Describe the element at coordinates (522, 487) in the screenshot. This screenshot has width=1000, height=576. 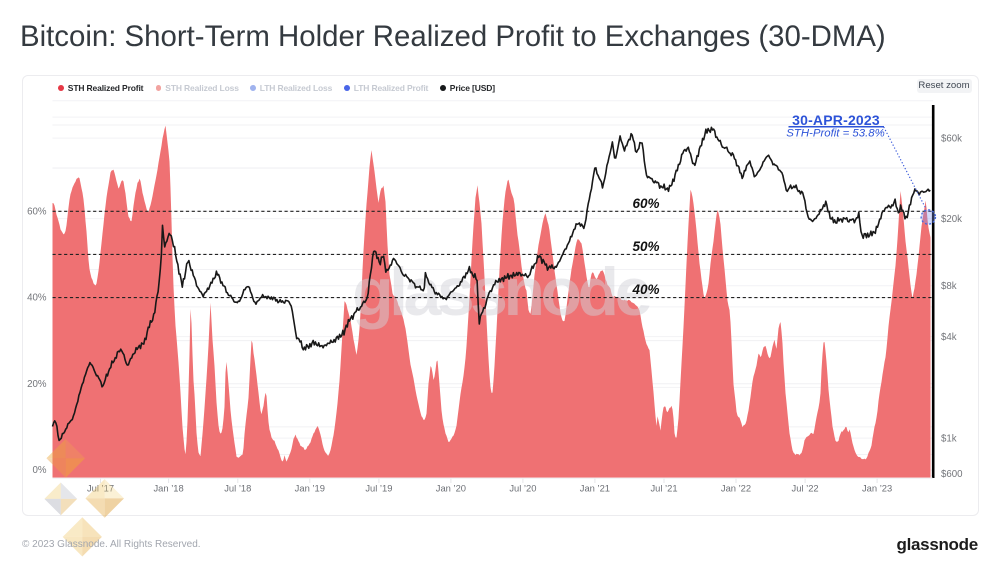
I see `svg-text: Jul ’20` at that location.